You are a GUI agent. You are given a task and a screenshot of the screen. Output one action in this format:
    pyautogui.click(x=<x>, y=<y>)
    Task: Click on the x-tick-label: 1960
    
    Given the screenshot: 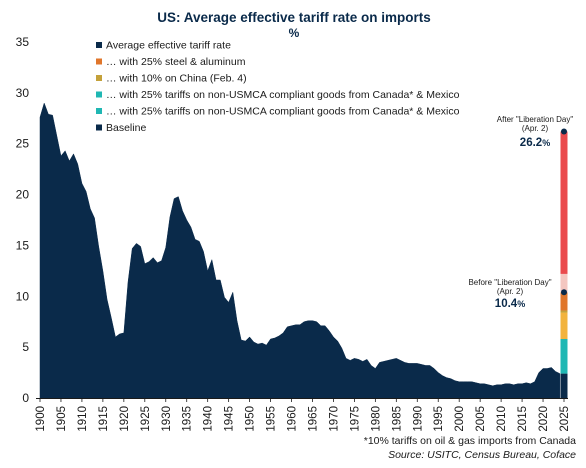 What is the action you would take?
    pyautogui.click(x=293, y=419)
    